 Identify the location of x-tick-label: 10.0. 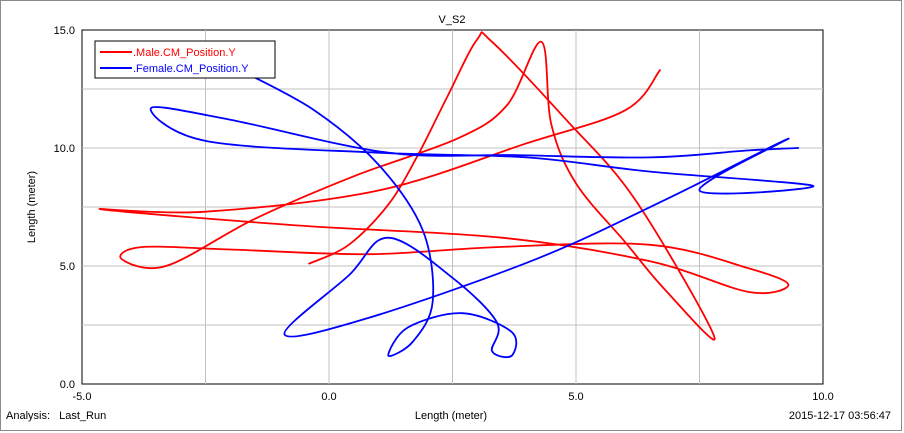
(822, 397).